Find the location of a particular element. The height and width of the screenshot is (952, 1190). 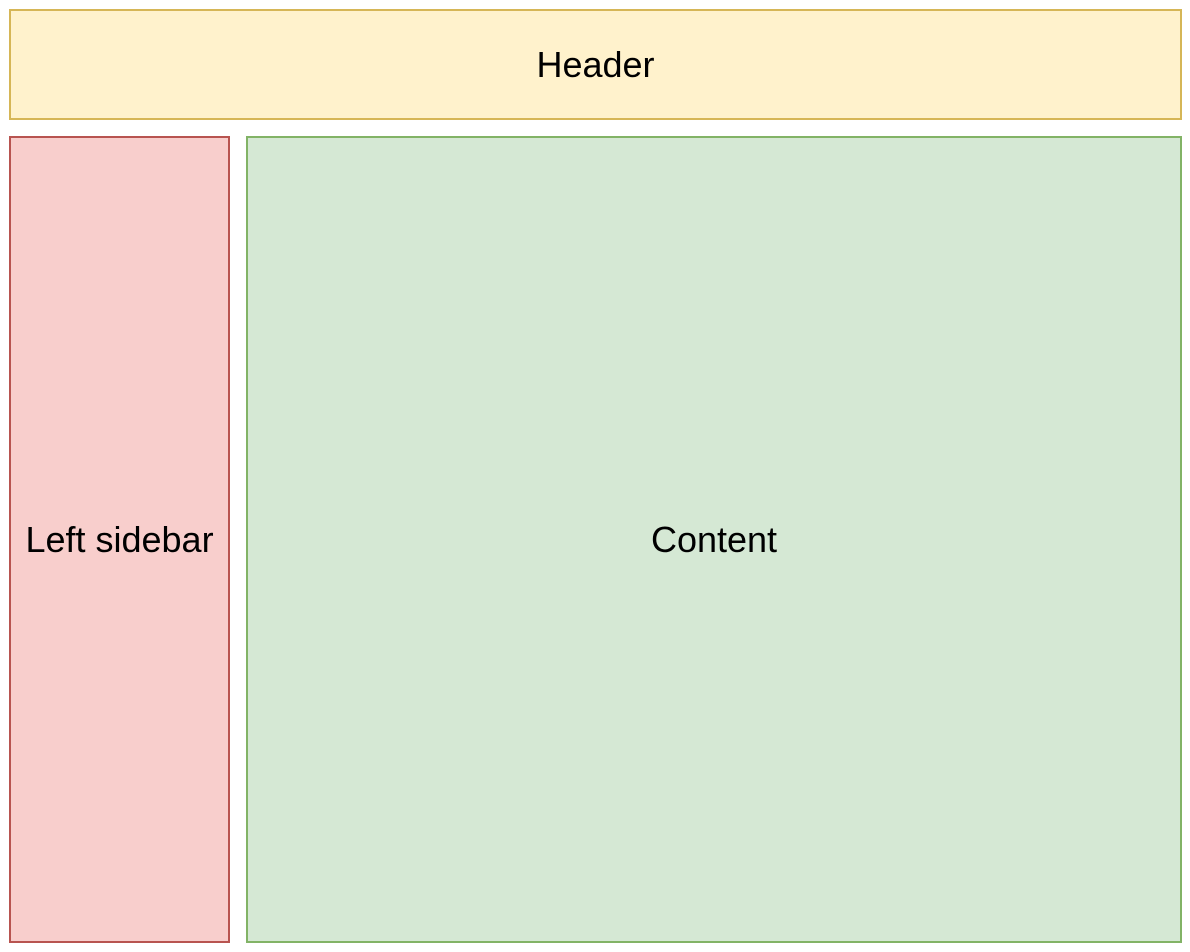

header-label: Header is located at coordinates (595, 64).